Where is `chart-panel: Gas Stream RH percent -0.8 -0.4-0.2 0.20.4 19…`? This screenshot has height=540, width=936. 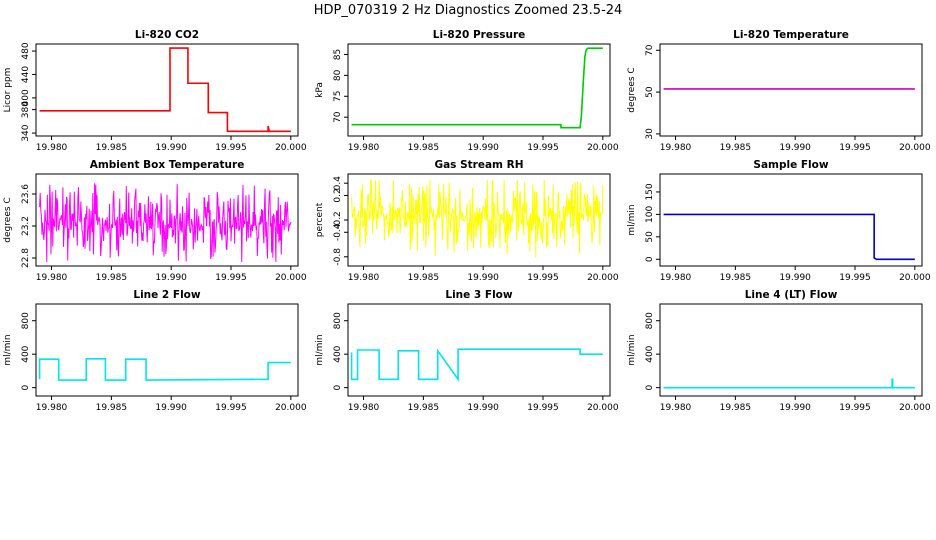 chart-panel: Gas Stream RH percent -0.8 -0.4-0.2 0.20.4 19… is located at coordinates (467, 221).